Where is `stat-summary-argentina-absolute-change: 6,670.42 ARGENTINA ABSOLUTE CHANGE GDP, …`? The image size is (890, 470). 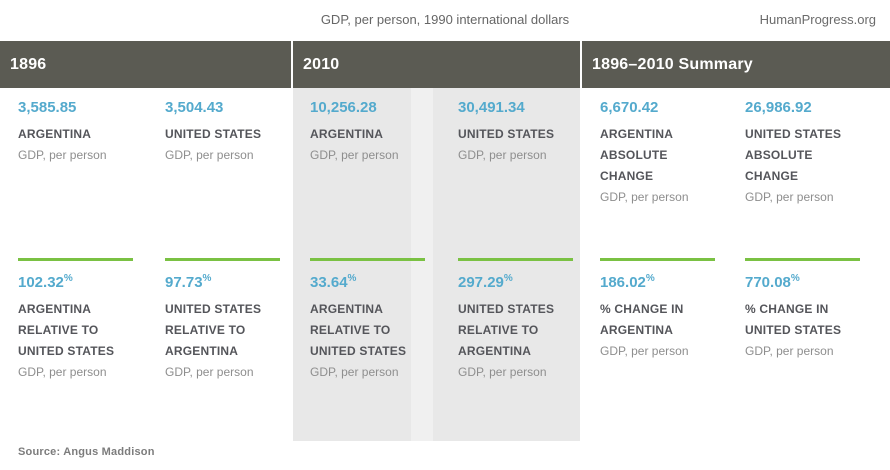 stat-summary-argentina-absolute-change: 6,670.42 ARGENTINA ABSOLUTE CHANGE GDP, … is located at coordinates (660, 152).